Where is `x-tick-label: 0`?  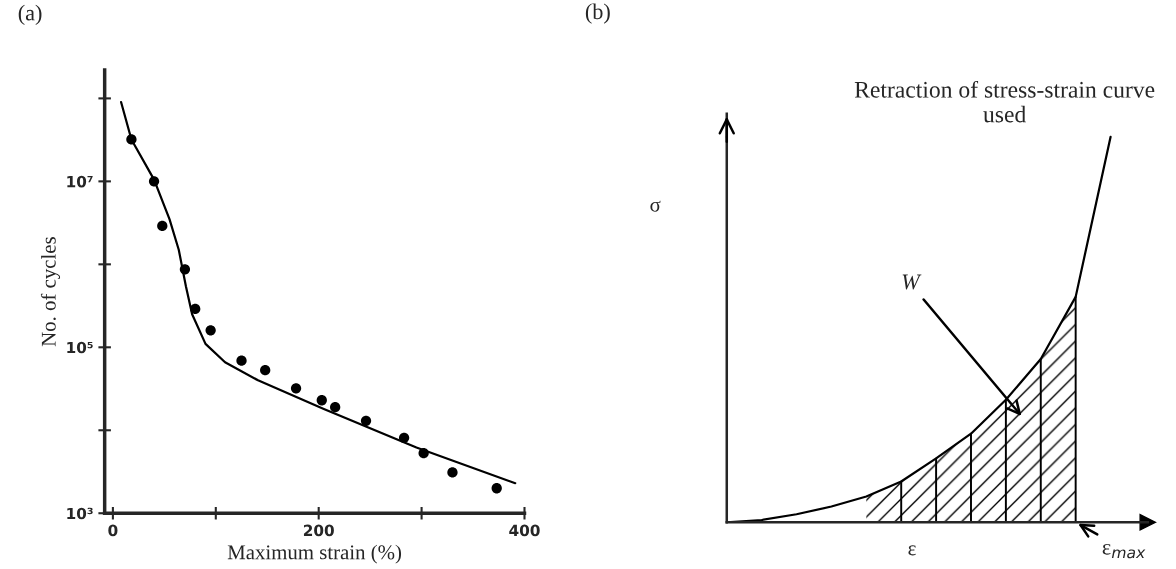
x-tick-label: 0 is located at coordinates (113, 530).